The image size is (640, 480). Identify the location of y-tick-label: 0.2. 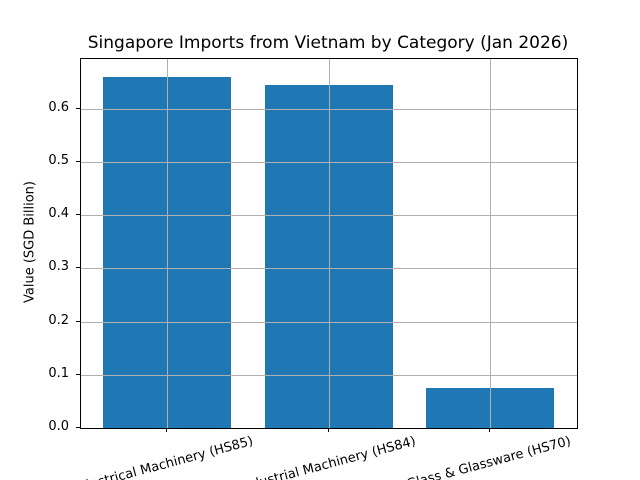
(58, 320).